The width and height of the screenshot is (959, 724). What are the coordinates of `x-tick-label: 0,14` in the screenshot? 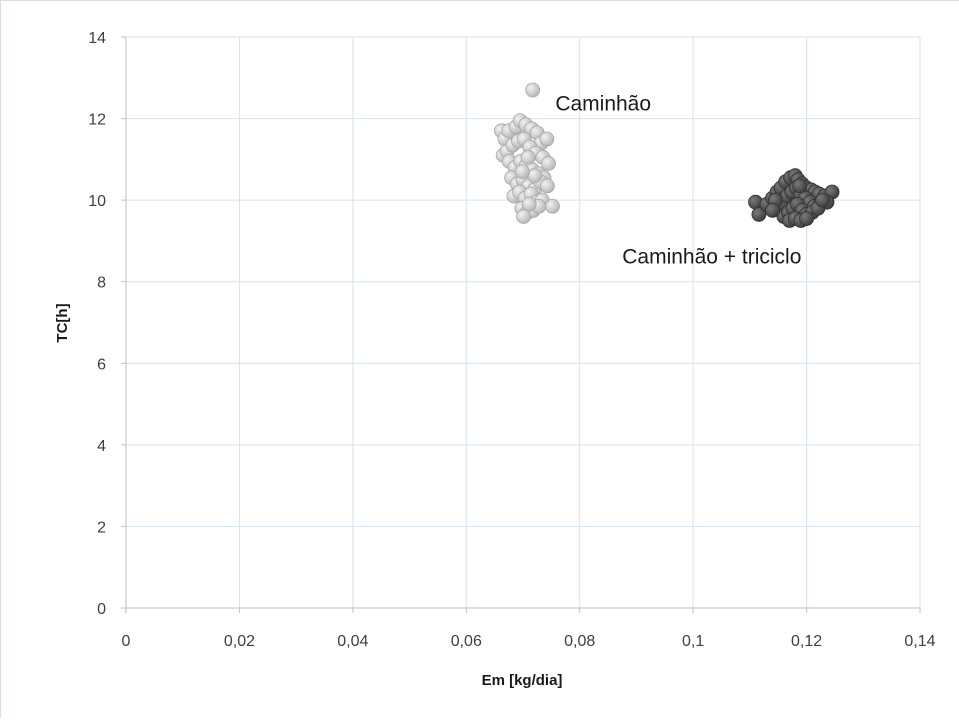 It's located at (919, 641).